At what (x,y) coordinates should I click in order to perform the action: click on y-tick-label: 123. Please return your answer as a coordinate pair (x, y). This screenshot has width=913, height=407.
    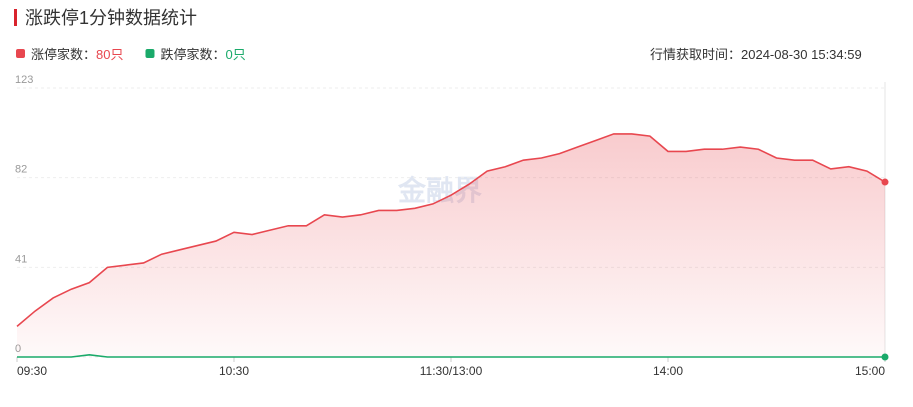
    Looking at the image, I should click on (24, 80).